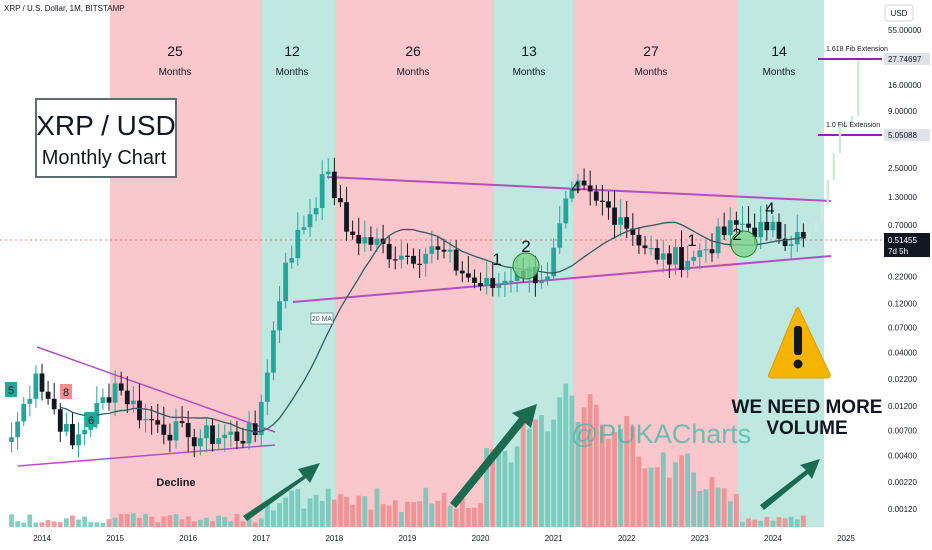 The image size is (932, 550). What do you see at coordinates (106, 138) in the screenshot?
I see `title-box: XRP / USD Monthly Chart` at bounding box center [106, 138].